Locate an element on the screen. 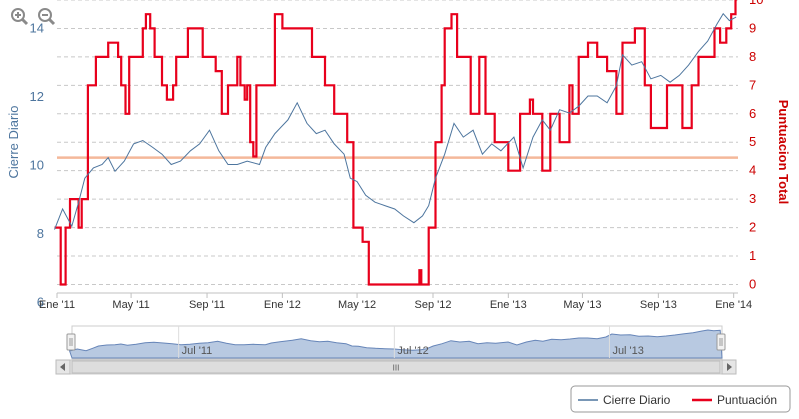  navigator-label: Jul '13 is located at coordinates (627, 351).